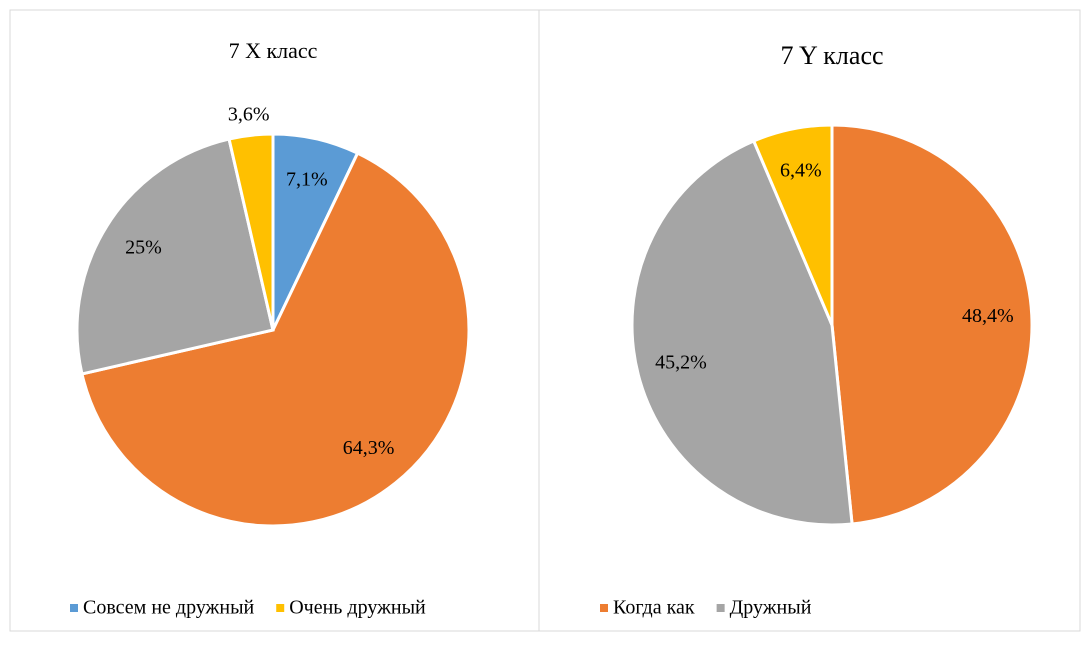  What do you see at coordinates (143, 247) in the screenshot?
I see `data-label: 25%` at bounding box center [143, 247].